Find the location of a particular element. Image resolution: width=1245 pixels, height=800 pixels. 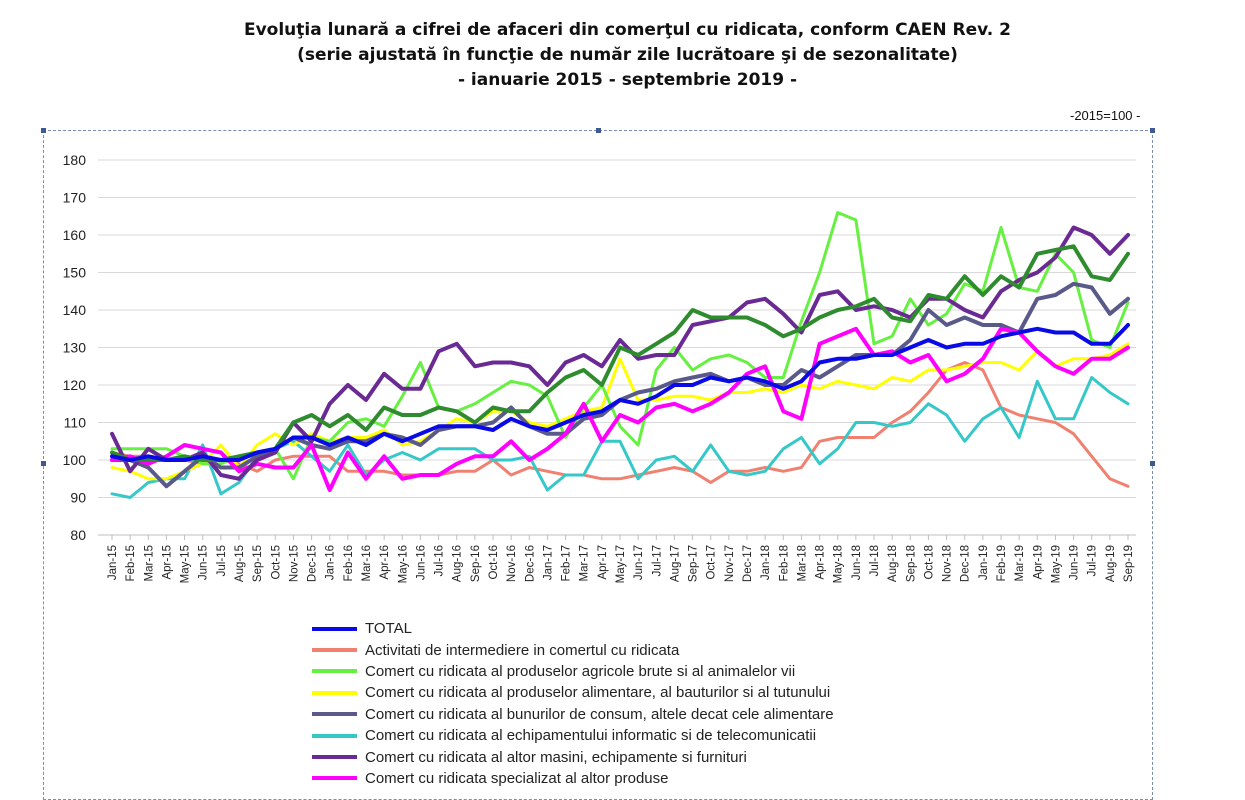

x-tick-label: Feb-17 is located at coordinates (567, 563).